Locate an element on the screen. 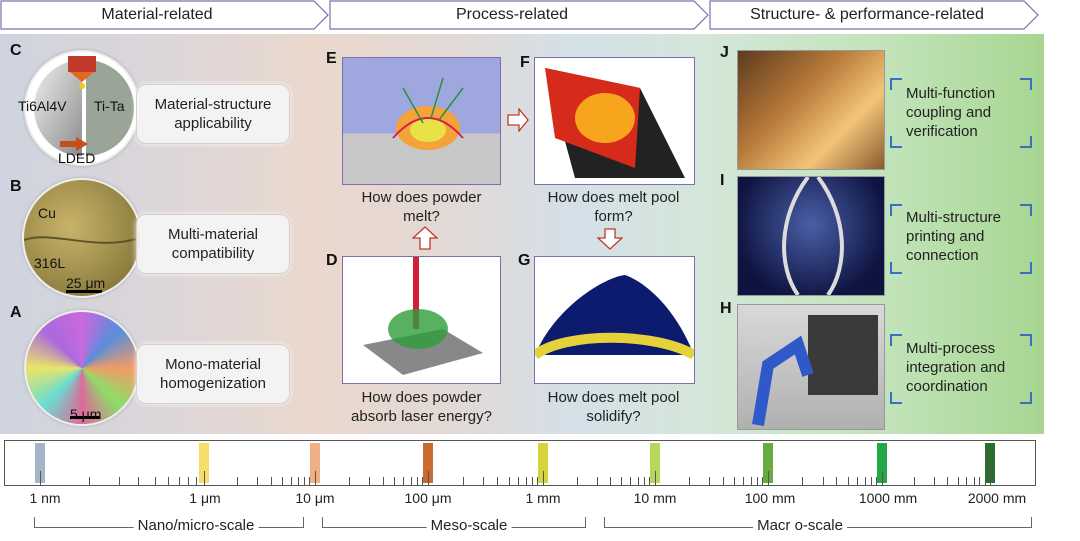 The image size is (1080, 541). panel-i-photo is located at coordinates (811, 236).